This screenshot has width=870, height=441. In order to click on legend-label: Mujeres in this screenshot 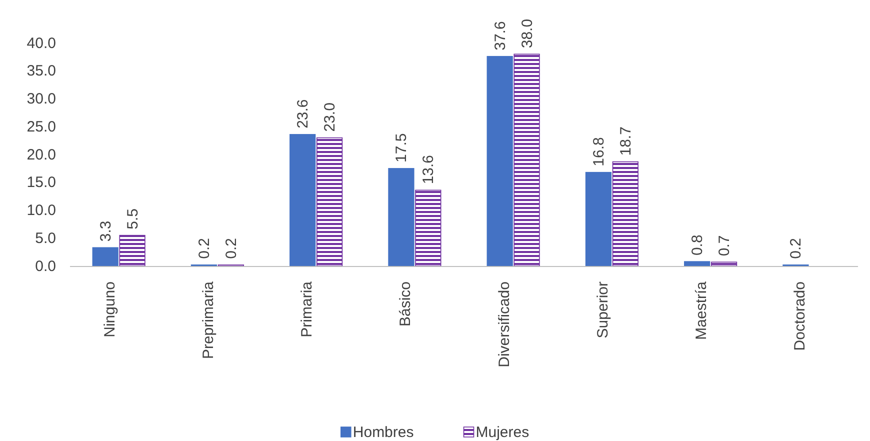, I will do `click(503, 432)`.